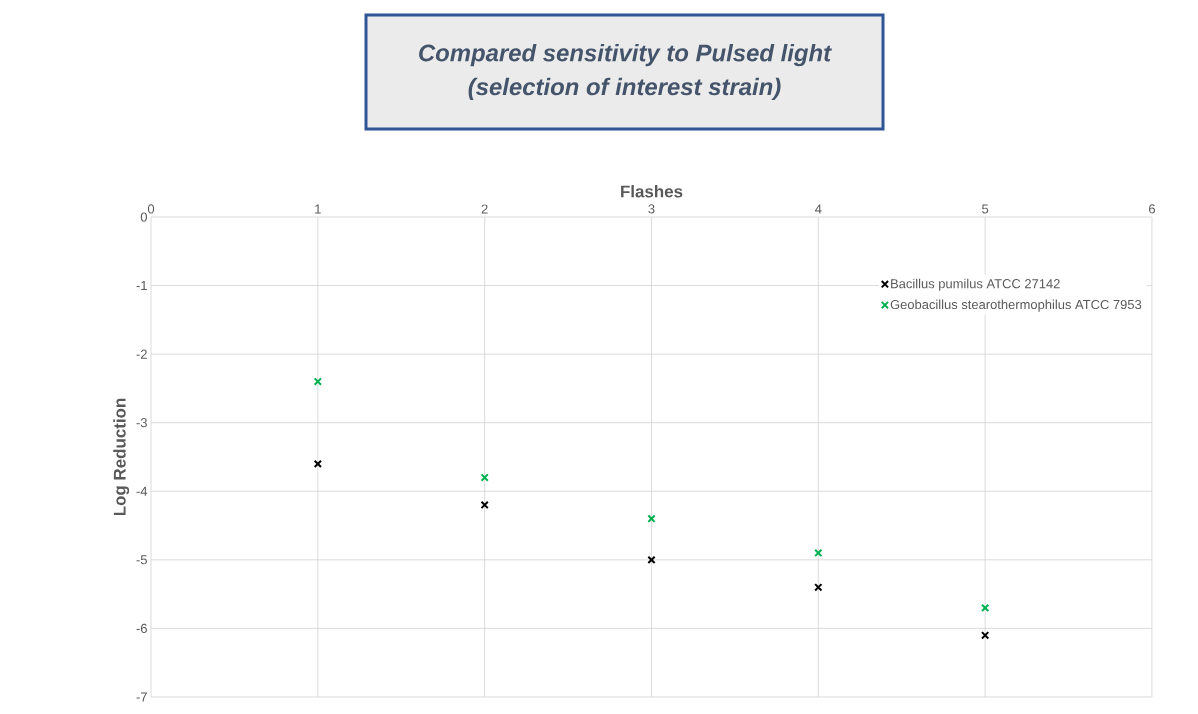  Describe the element at coordinates (985, 209) in the screenshot. I see `x-tick-label: 5` at that location.